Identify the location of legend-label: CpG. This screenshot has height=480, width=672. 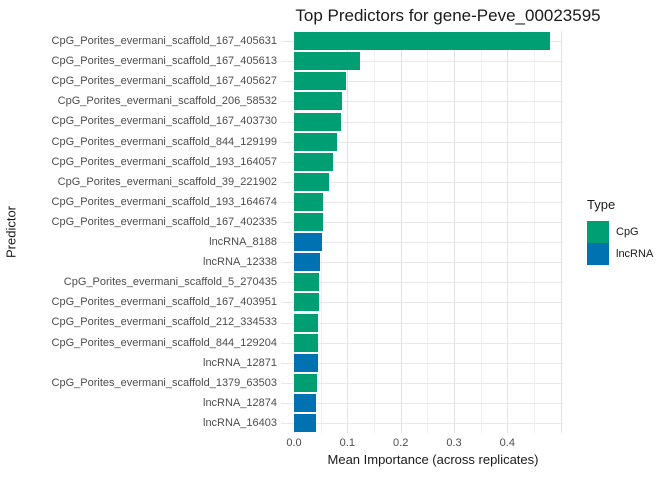
(627, 232).